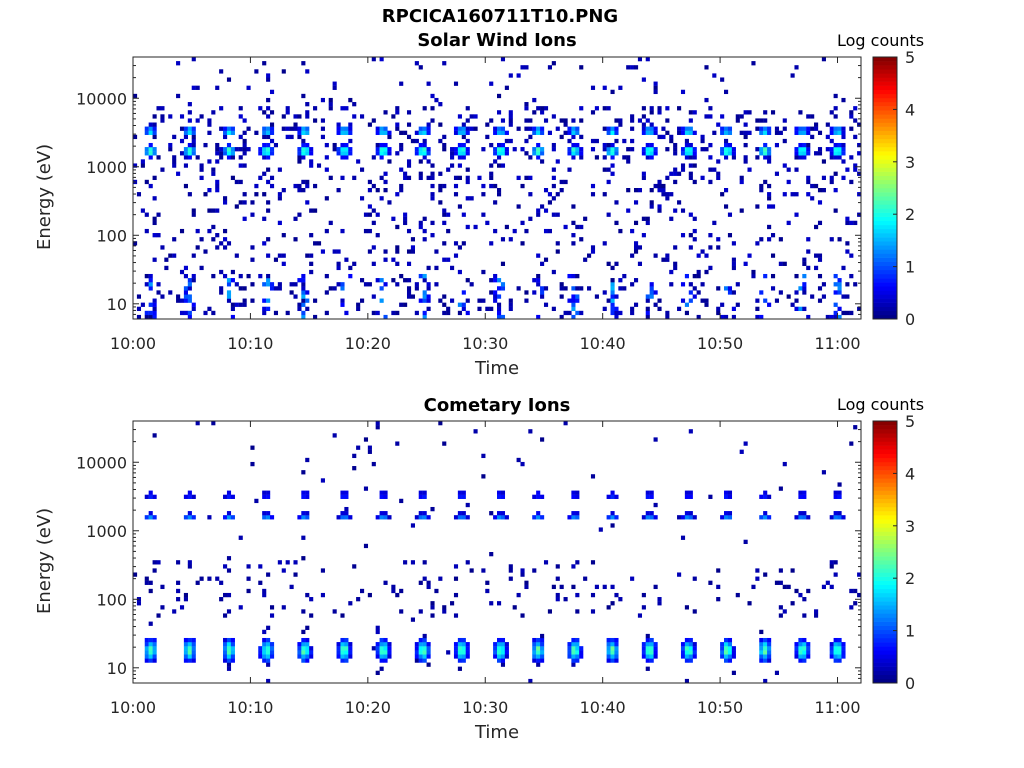  Describe the element at coordinates (603, 343) in the screenshot. I see `x-tick-label: 10:40` at that location.